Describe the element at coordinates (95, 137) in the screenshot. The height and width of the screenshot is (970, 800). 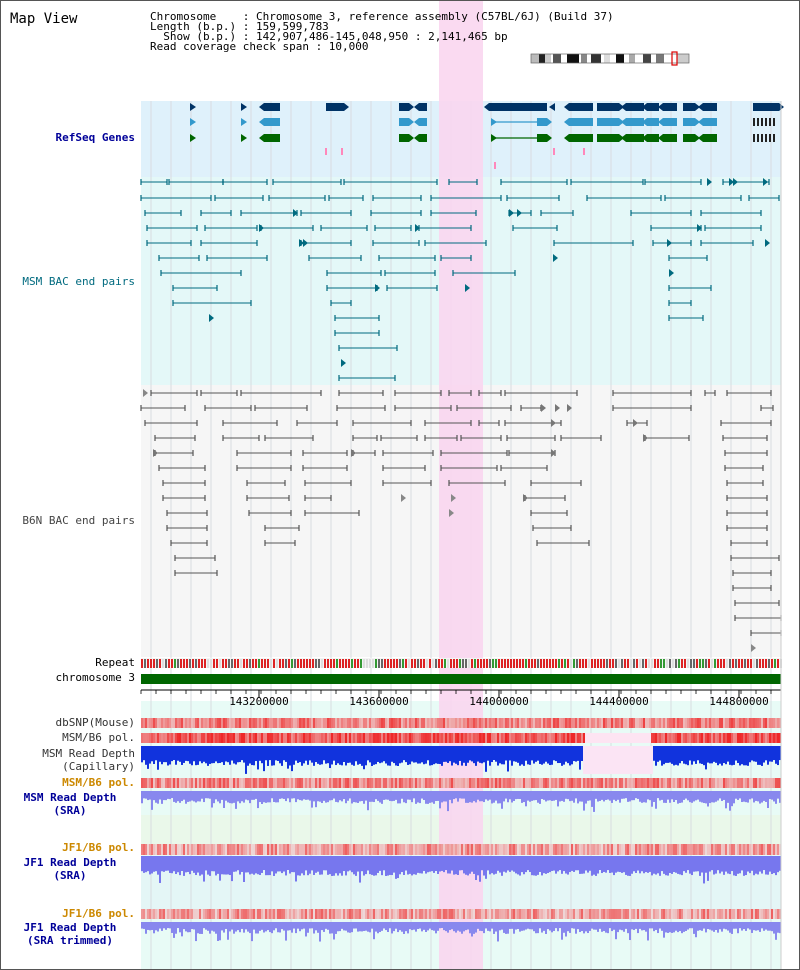
I see `track-label-refseq: RefSeq Genes` at that location.